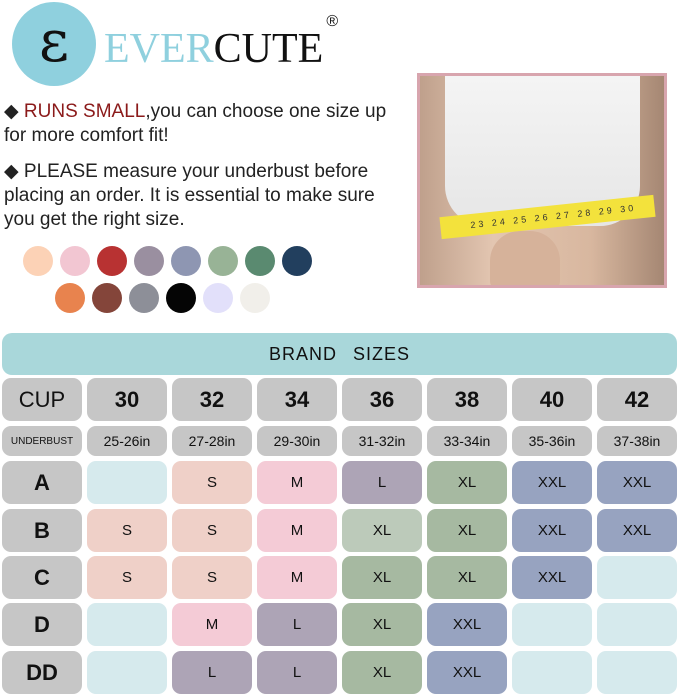  I want to click on brand-part-2: CUTE, so click(268, 49).